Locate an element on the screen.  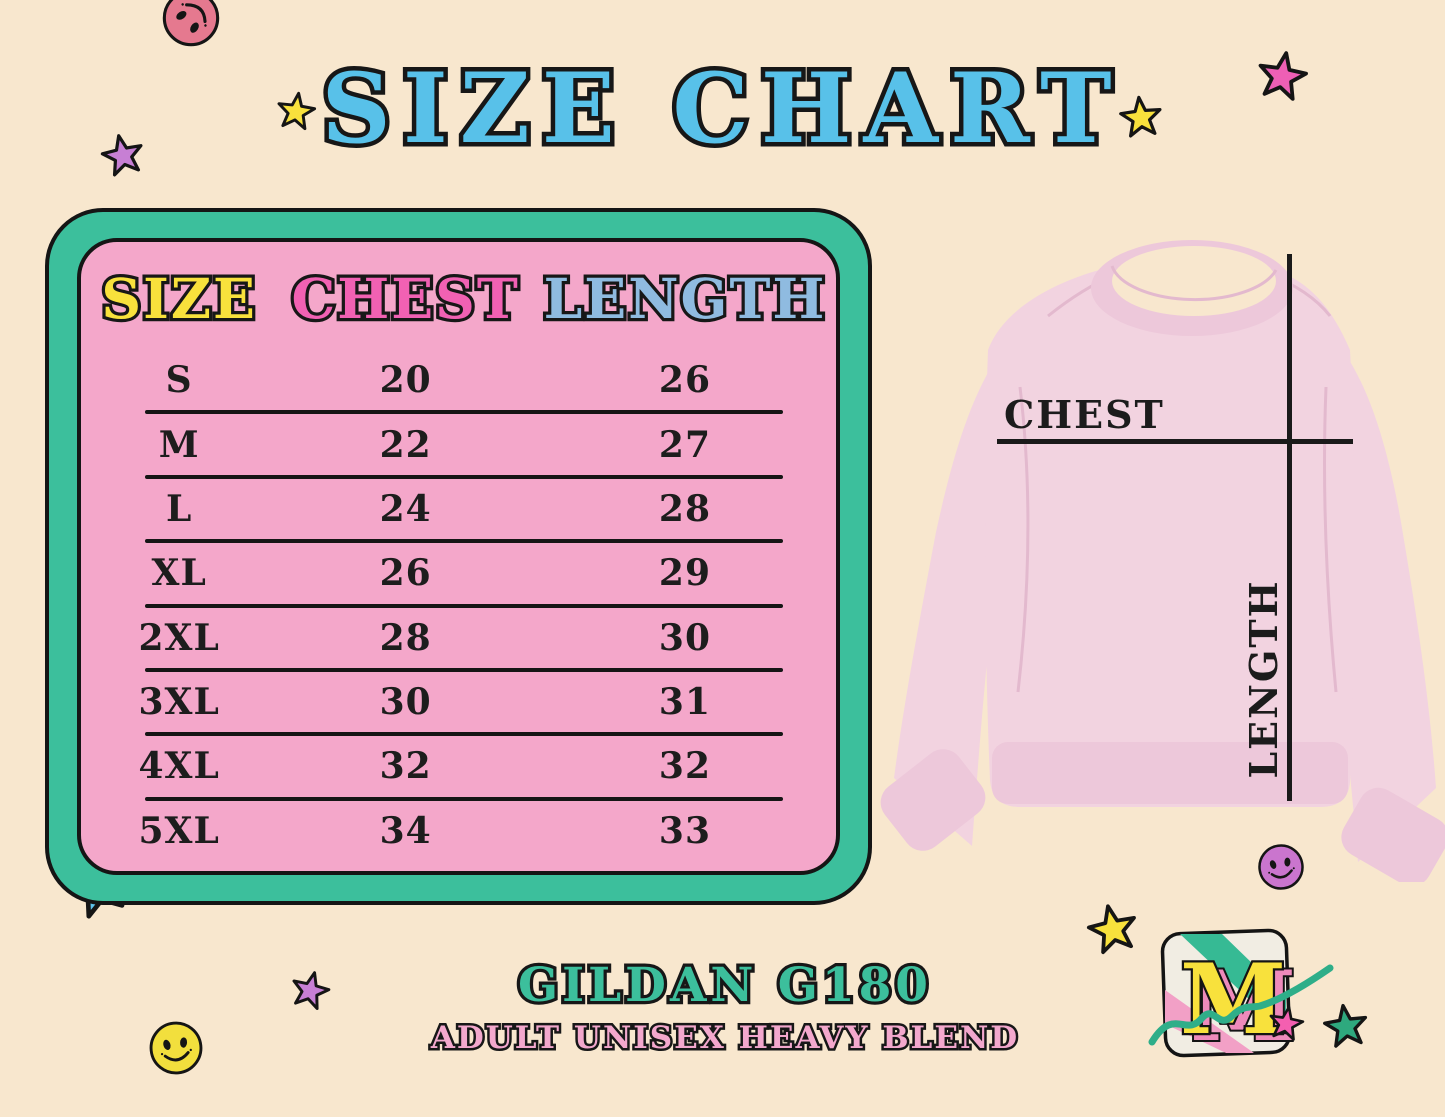
table-cell: M is located at coordinates (179, 444).